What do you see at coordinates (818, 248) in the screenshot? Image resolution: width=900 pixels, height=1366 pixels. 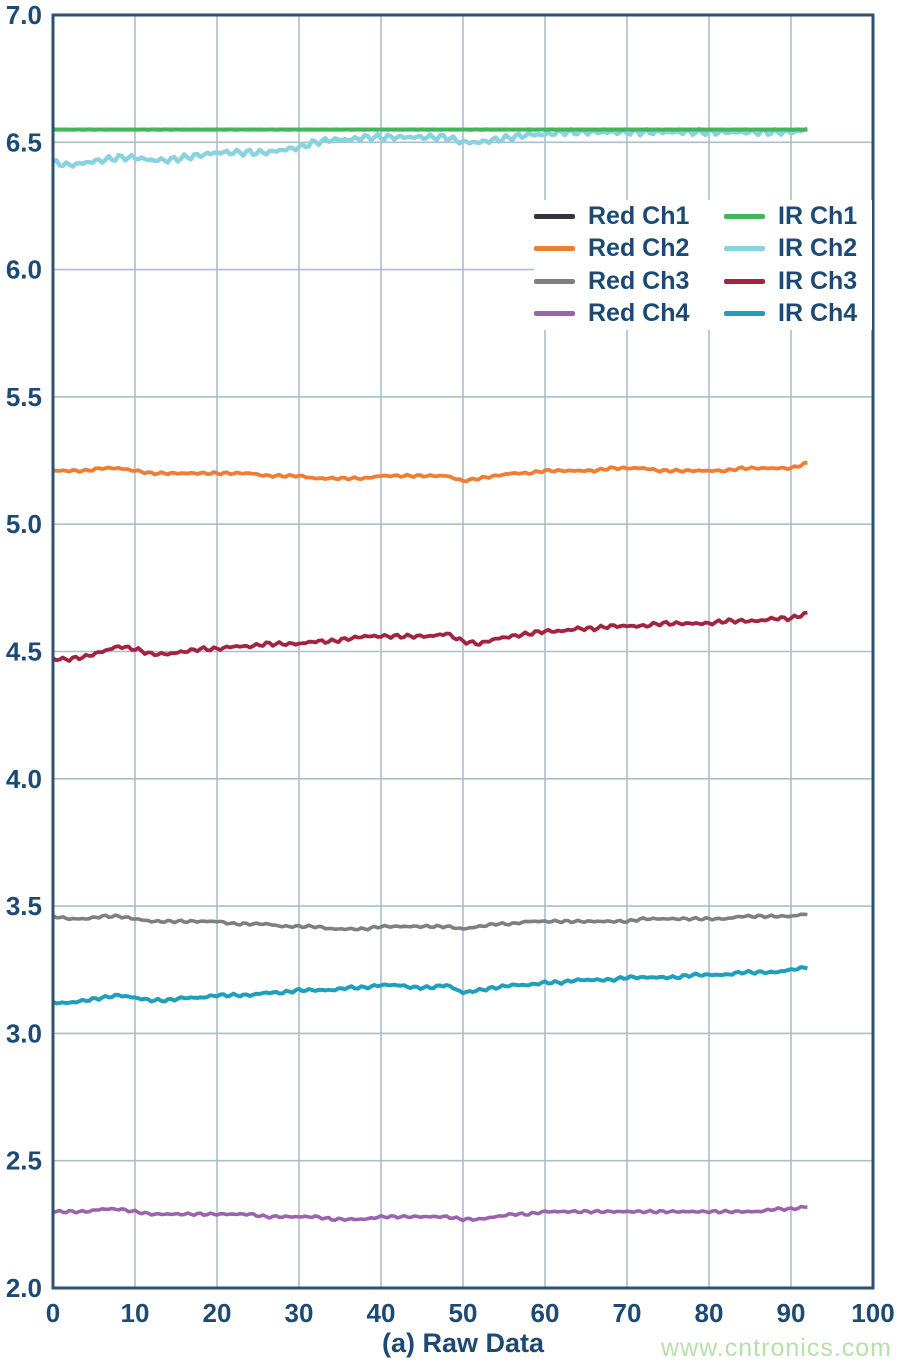 I see `legend-label: IR Ch2` at bounding box center [818, 248].